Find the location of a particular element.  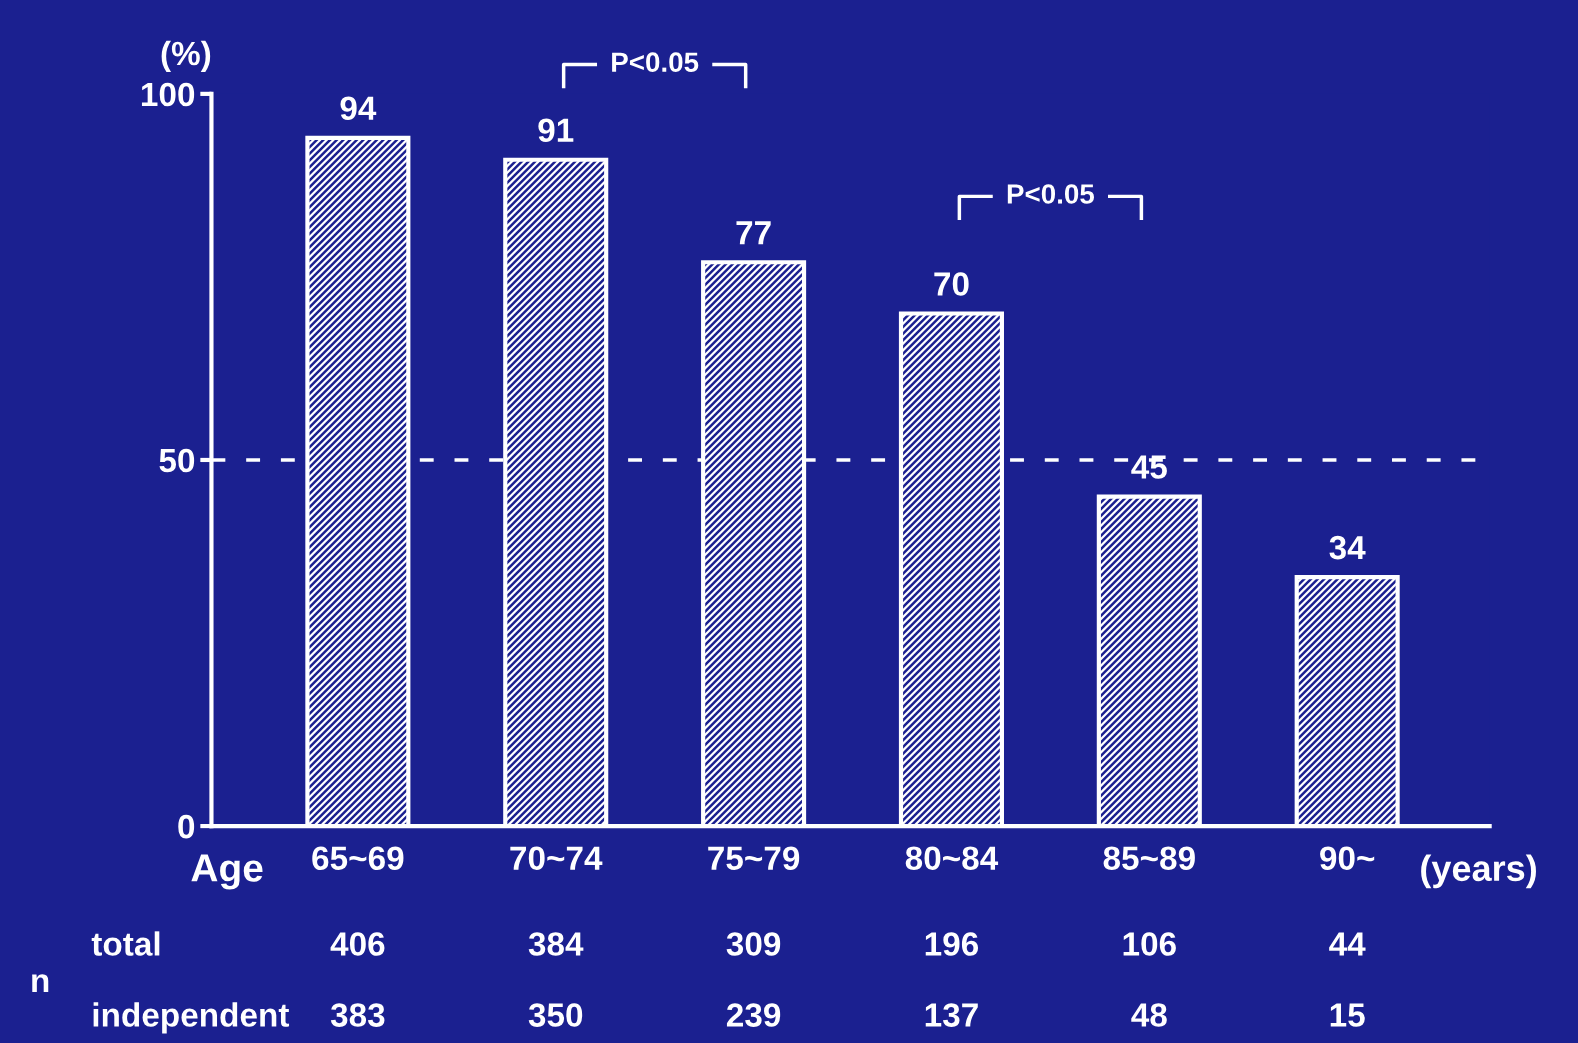

text: (years) is located at coordinates (1478, 871).